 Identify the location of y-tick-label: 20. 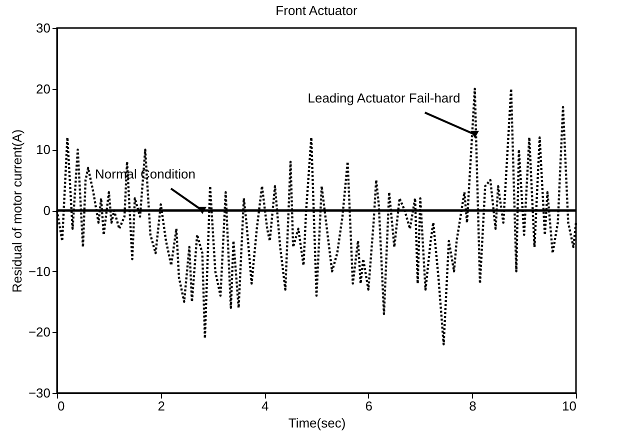
(43, 88).